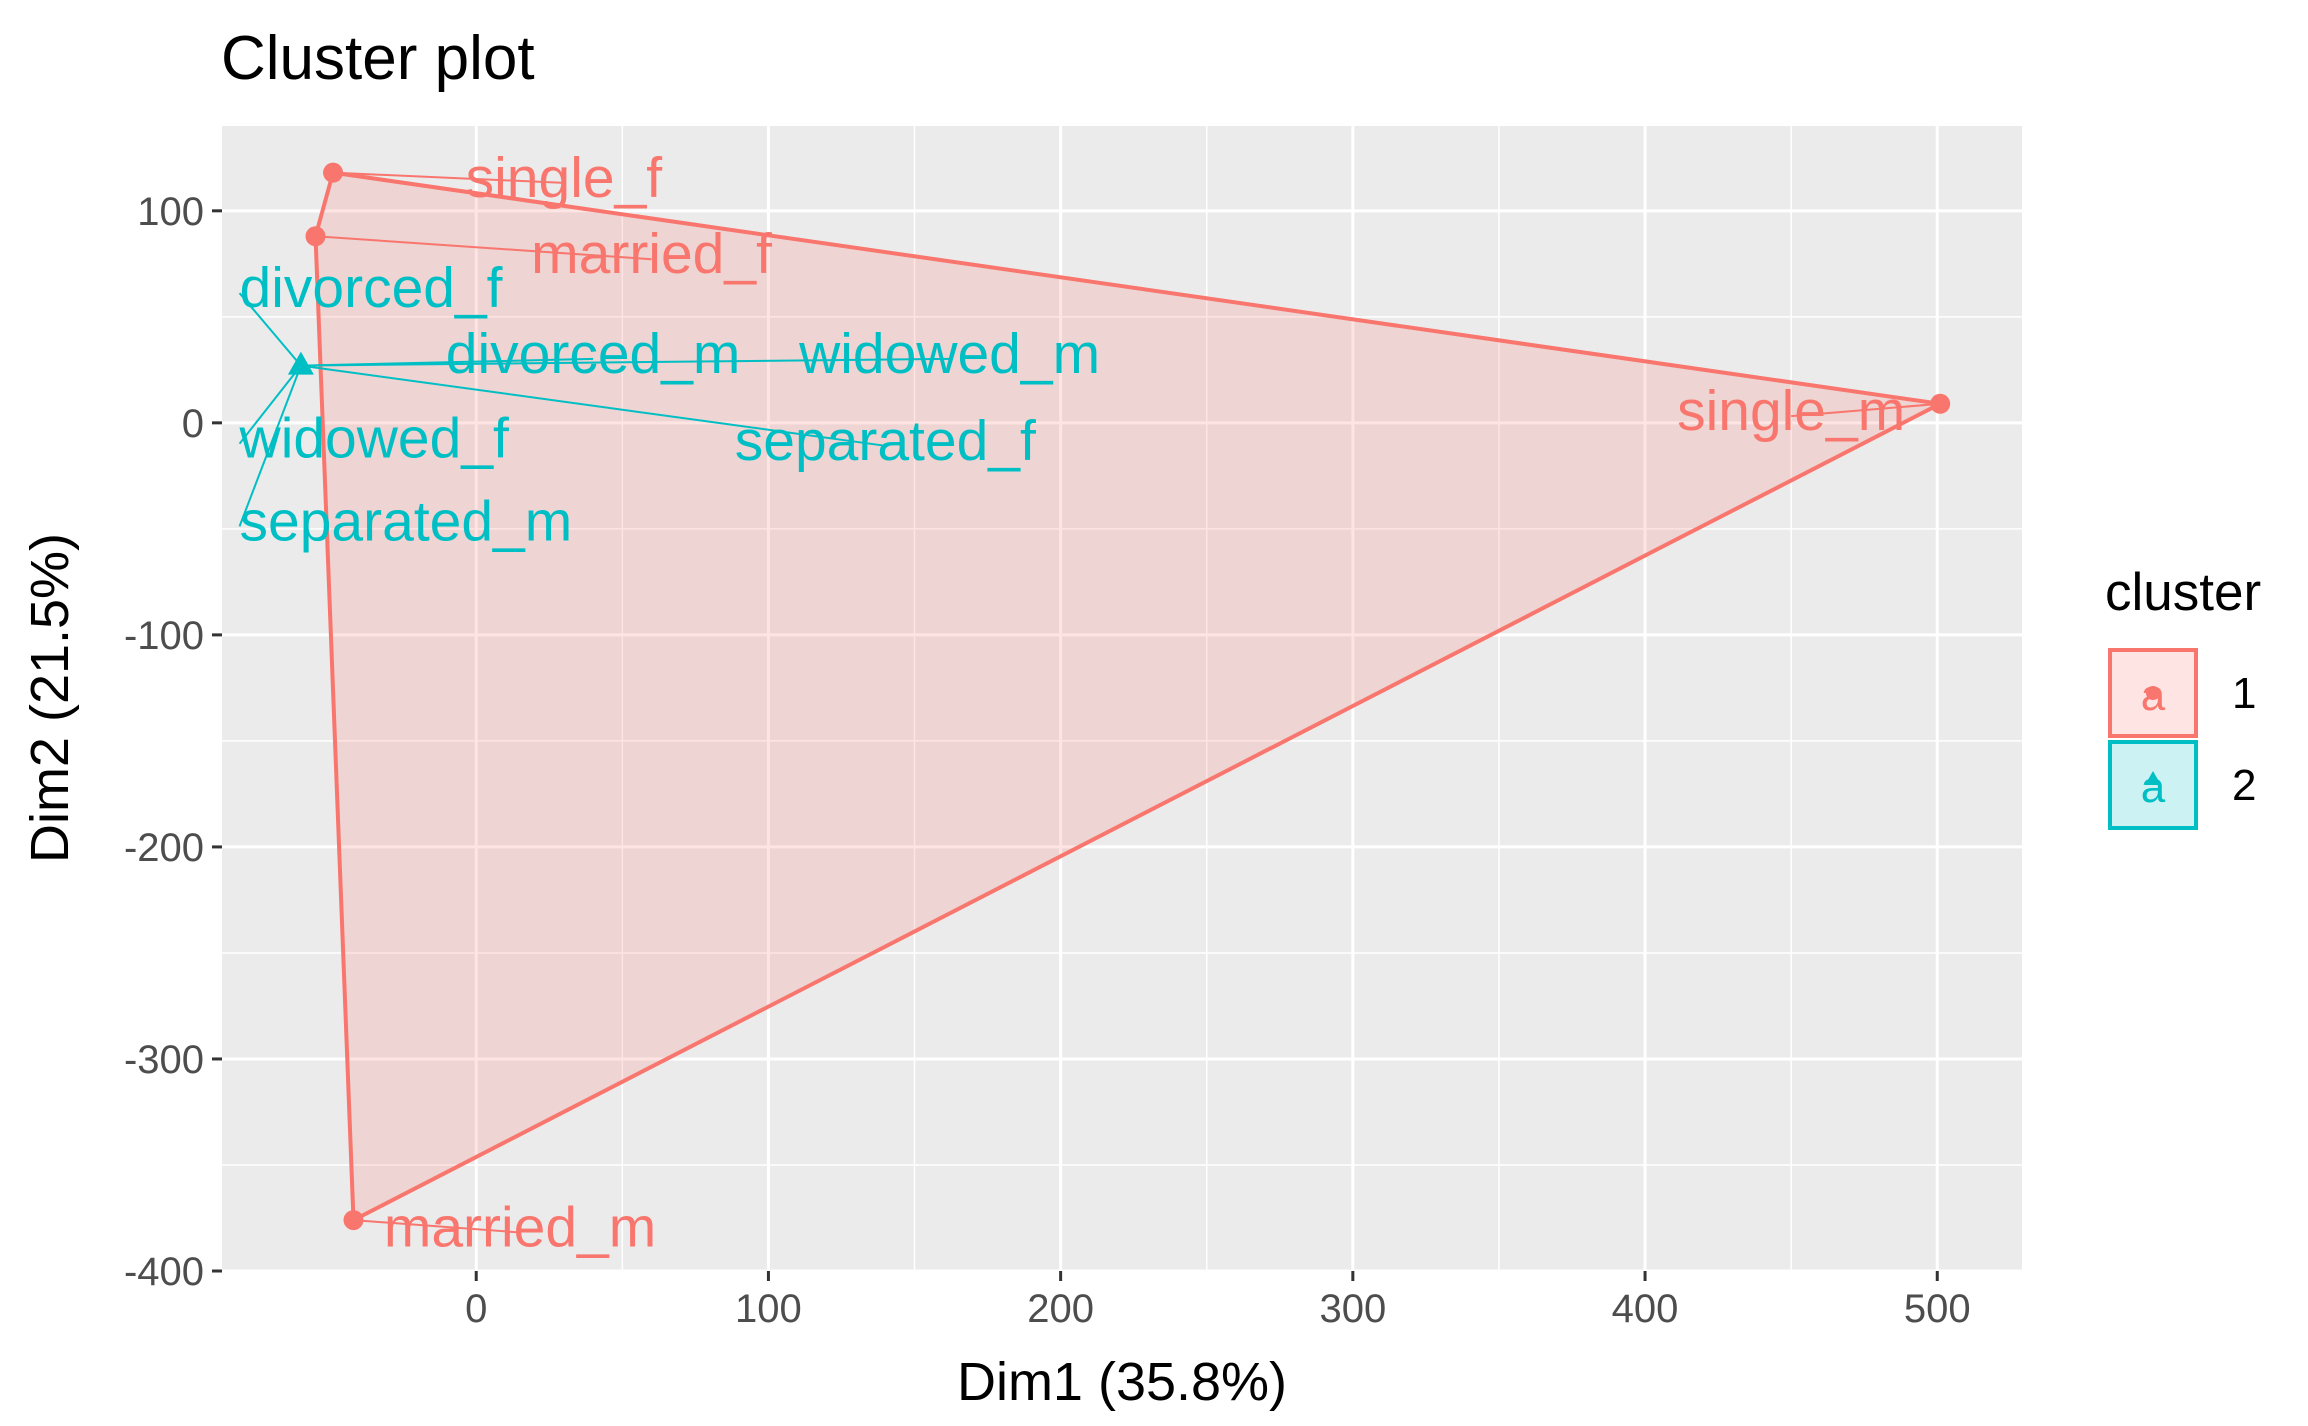  Describe the element at coordinates (1060, 1309) in the screenshot. I see `x-tick-label: 200` at that location.